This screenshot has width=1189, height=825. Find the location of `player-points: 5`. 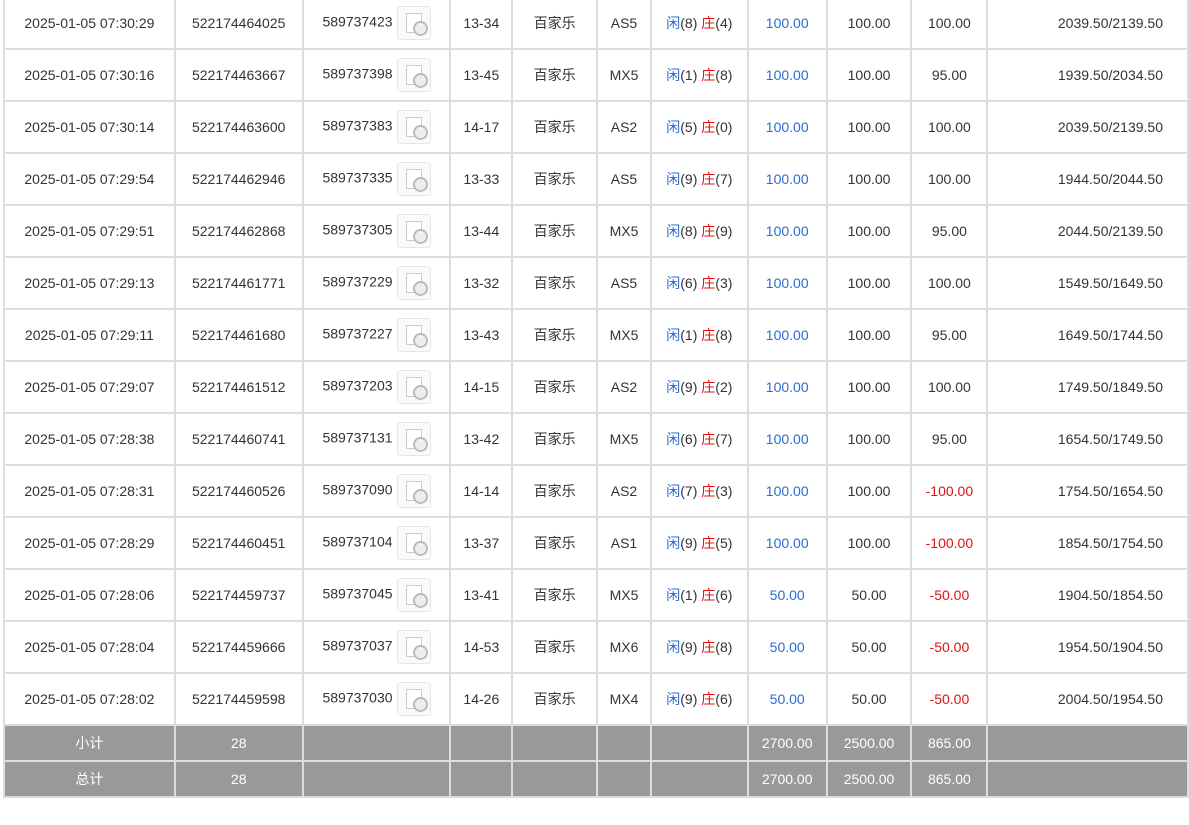

player-points: 5 is located at coordinates (688, 127).